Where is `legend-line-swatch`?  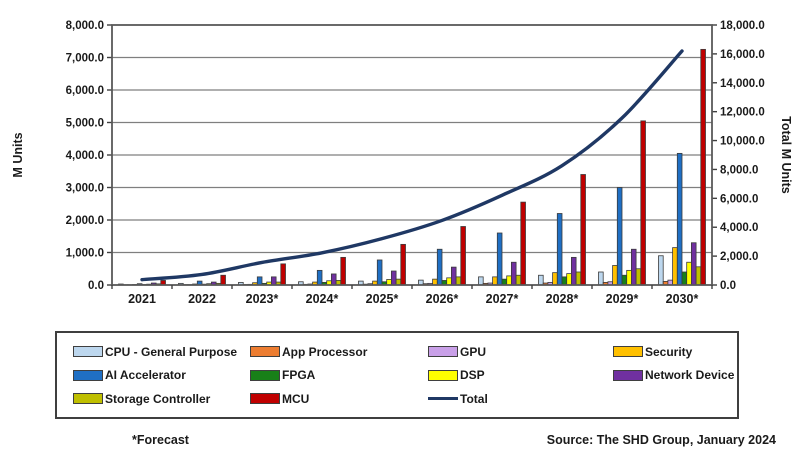 legend-line-swatch is located at coordinates (443, 398).